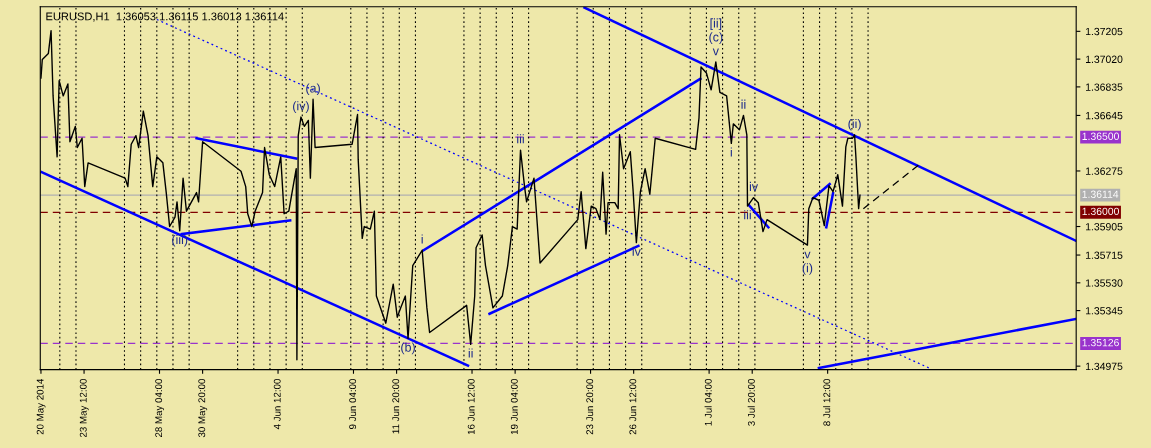 Image resolution: width=1151 pixels, height=448 pixels. I want to click on x-tick-label: 19 Jun 04:00, so click(514, 407).